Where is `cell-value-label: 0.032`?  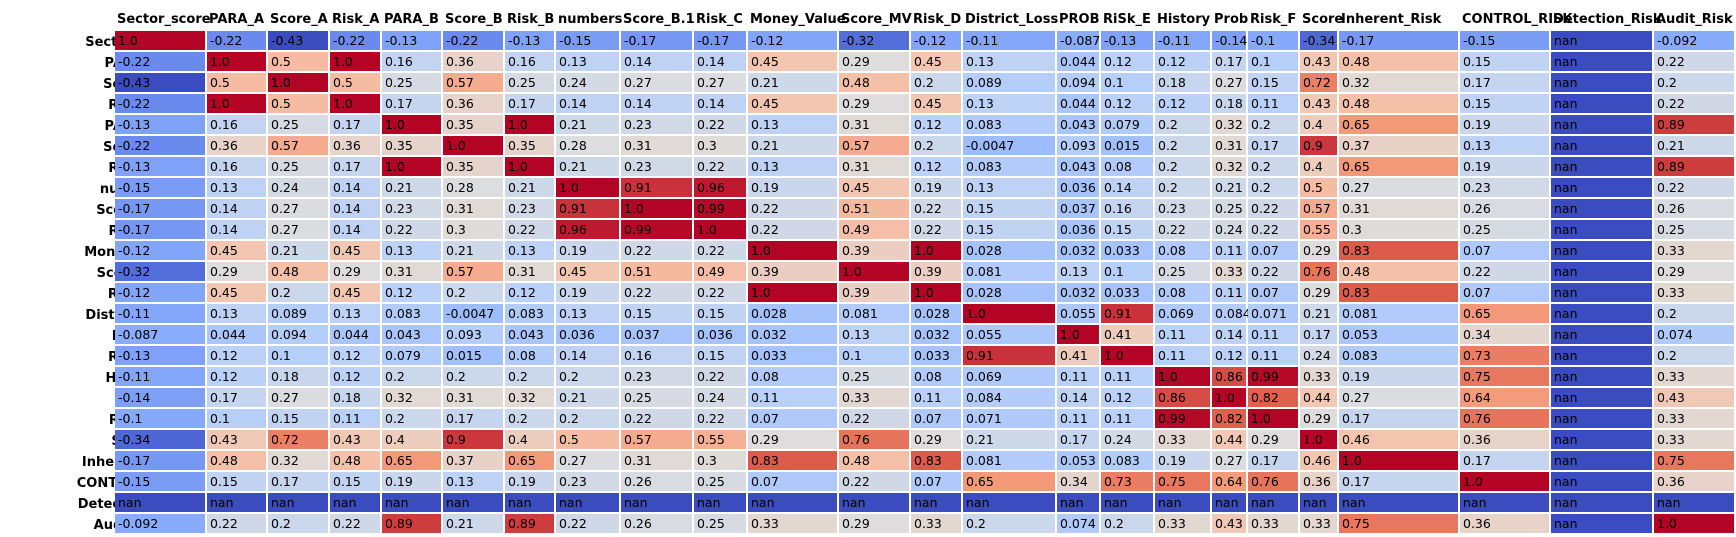 cell-value-label: 0.032 is located at coordinates (1078, 292).